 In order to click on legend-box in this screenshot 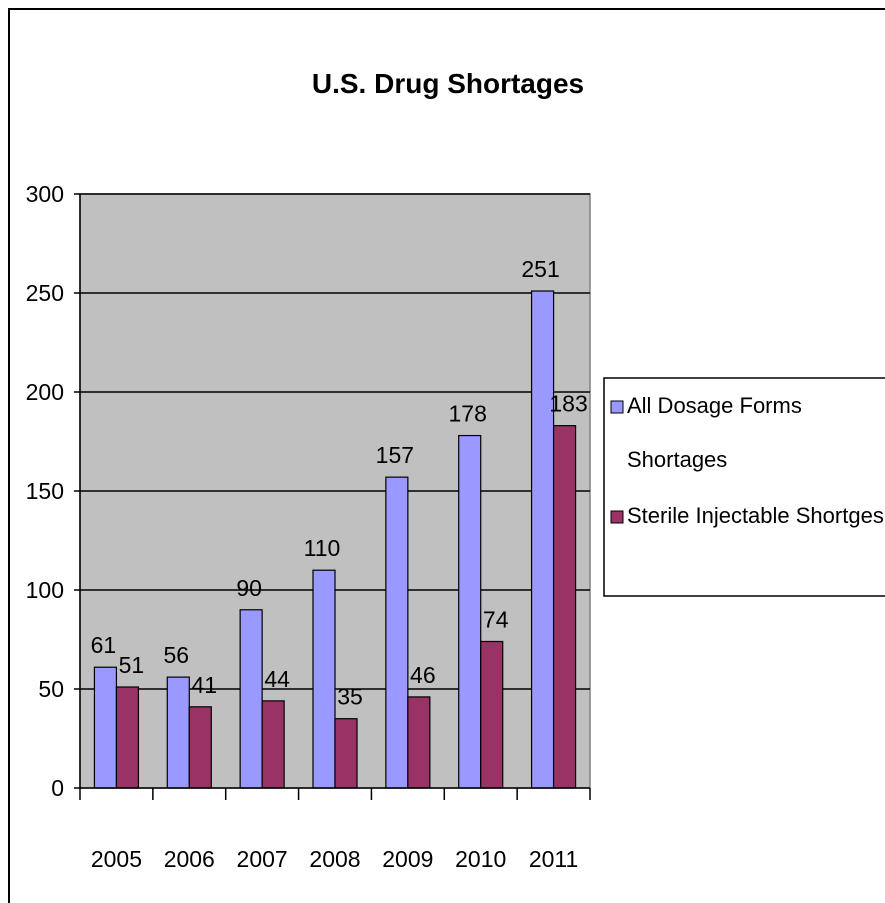, I will do `click(744, 487)`.